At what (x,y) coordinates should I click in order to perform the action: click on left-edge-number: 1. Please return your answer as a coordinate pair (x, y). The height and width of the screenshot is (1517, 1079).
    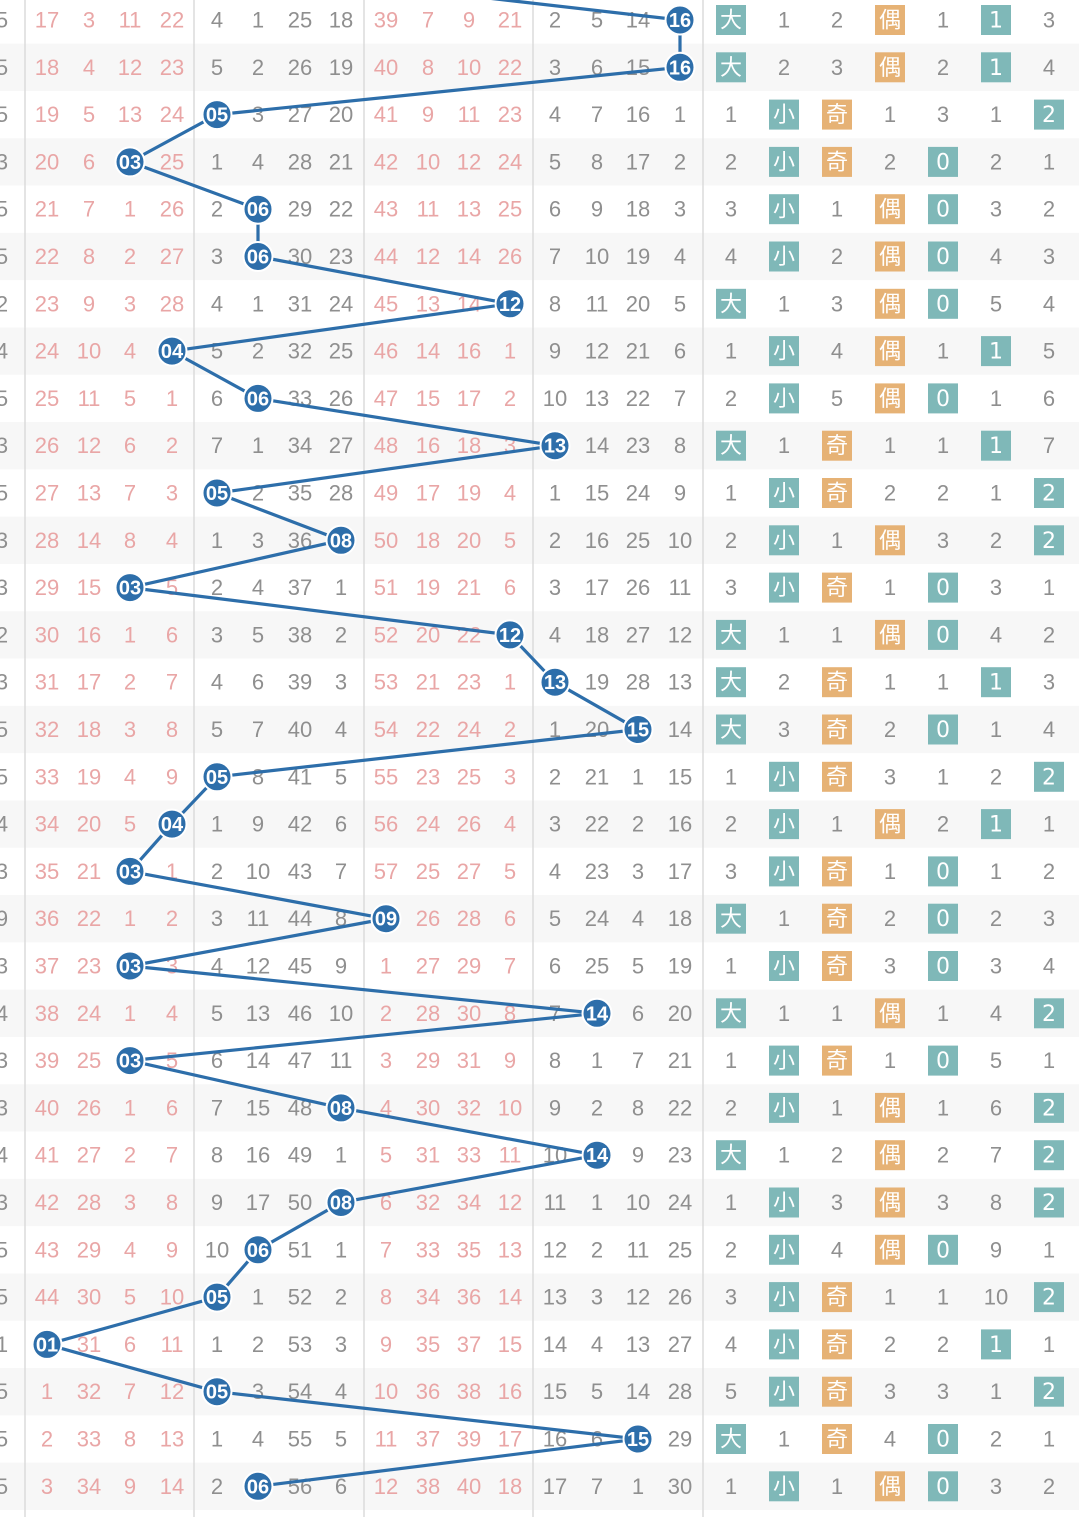
    Looking at the image, I should click on (4, 1344).